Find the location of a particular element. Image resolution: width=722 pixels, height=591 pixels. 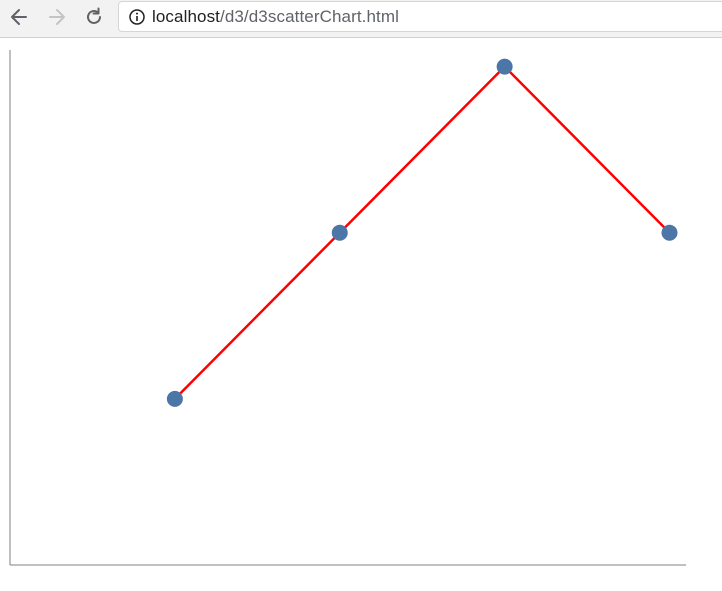

url-path: /d3/d3scatterChart.html is located at coordinates (309, 16).